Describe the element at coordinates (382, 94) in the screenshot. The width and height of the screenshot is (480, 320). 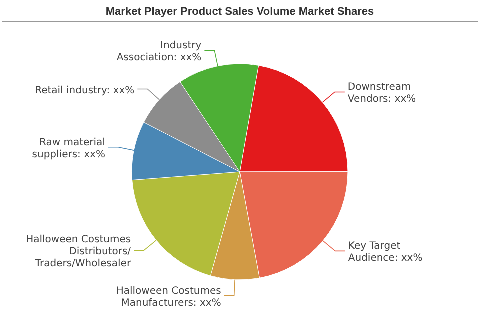
I see `slice-label: Downstream Vendors: xx%` at that location.